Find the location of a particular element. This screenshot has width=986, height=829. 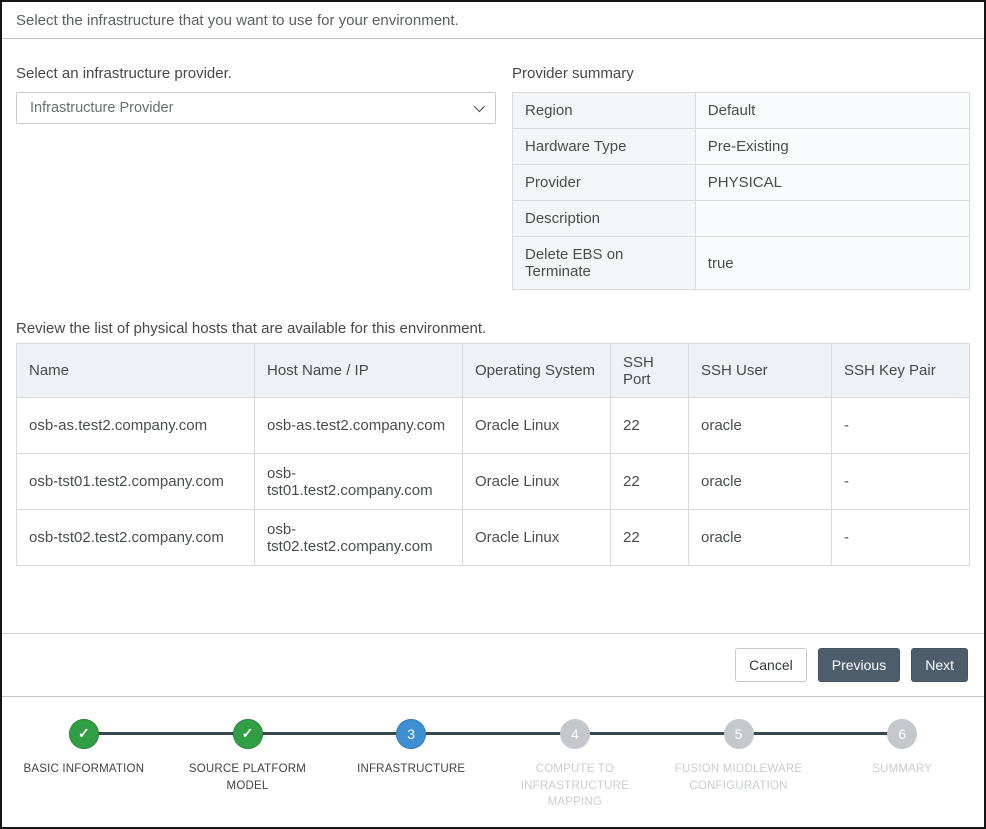

step-number: 4 is located at coordinates (574, 733).